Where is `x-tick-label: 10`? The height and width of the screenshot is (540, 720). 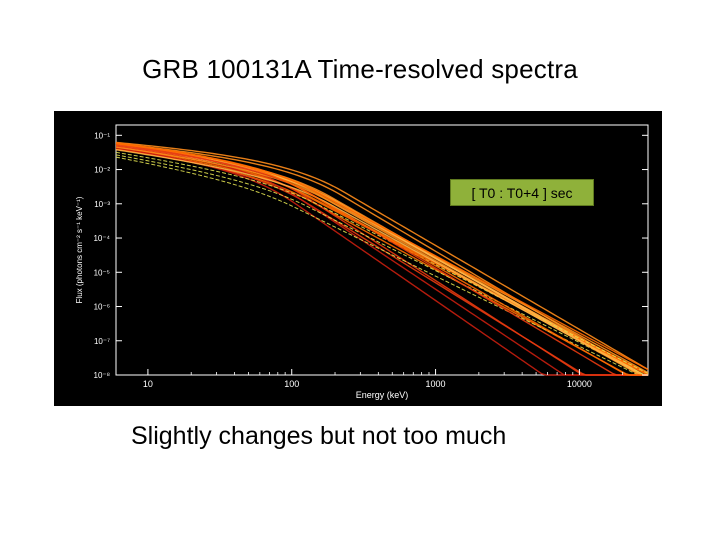 x-tick-label: 10 is located at coordinates (148, 384).